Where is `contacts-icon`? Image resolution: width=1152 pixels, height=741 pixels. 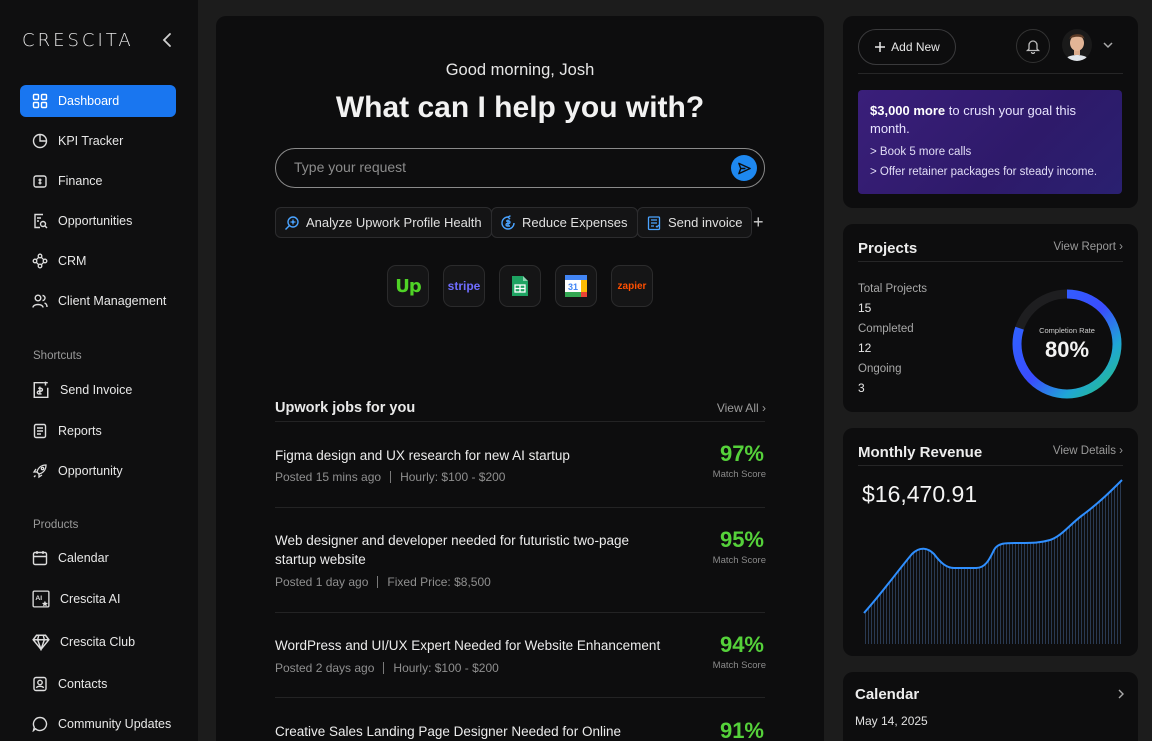
contacts-icon is located at coordinates (40, 684).